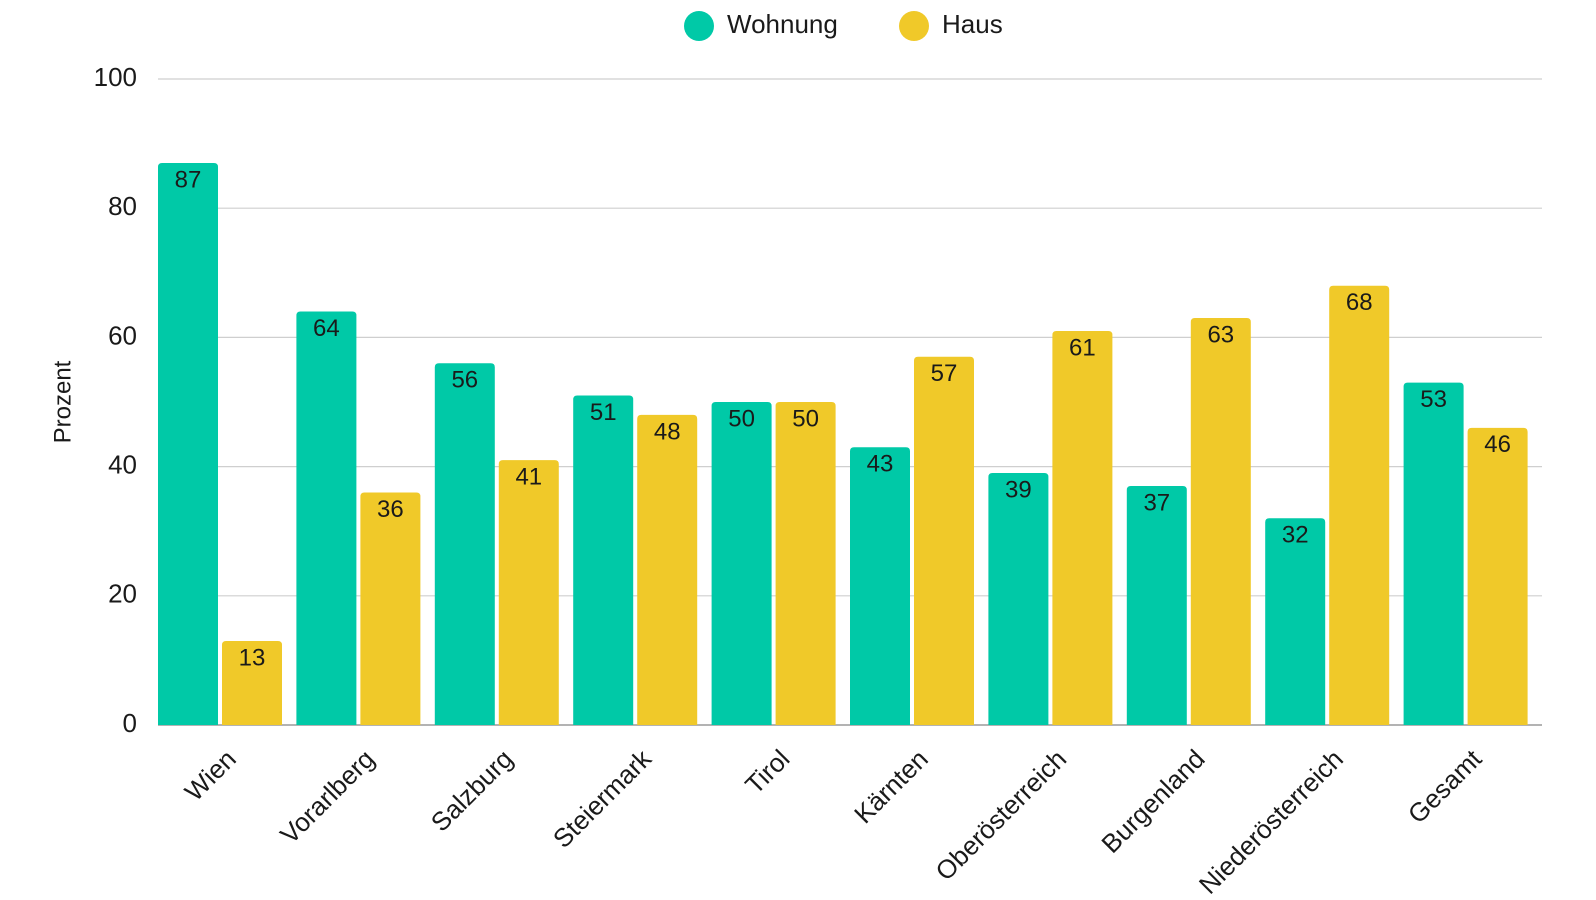 This screenshot has width=1596, height=900. Describe the element at coordinates (1156, 605) in the screenshot. I see `bar-wohnung-burgenland` at that location.